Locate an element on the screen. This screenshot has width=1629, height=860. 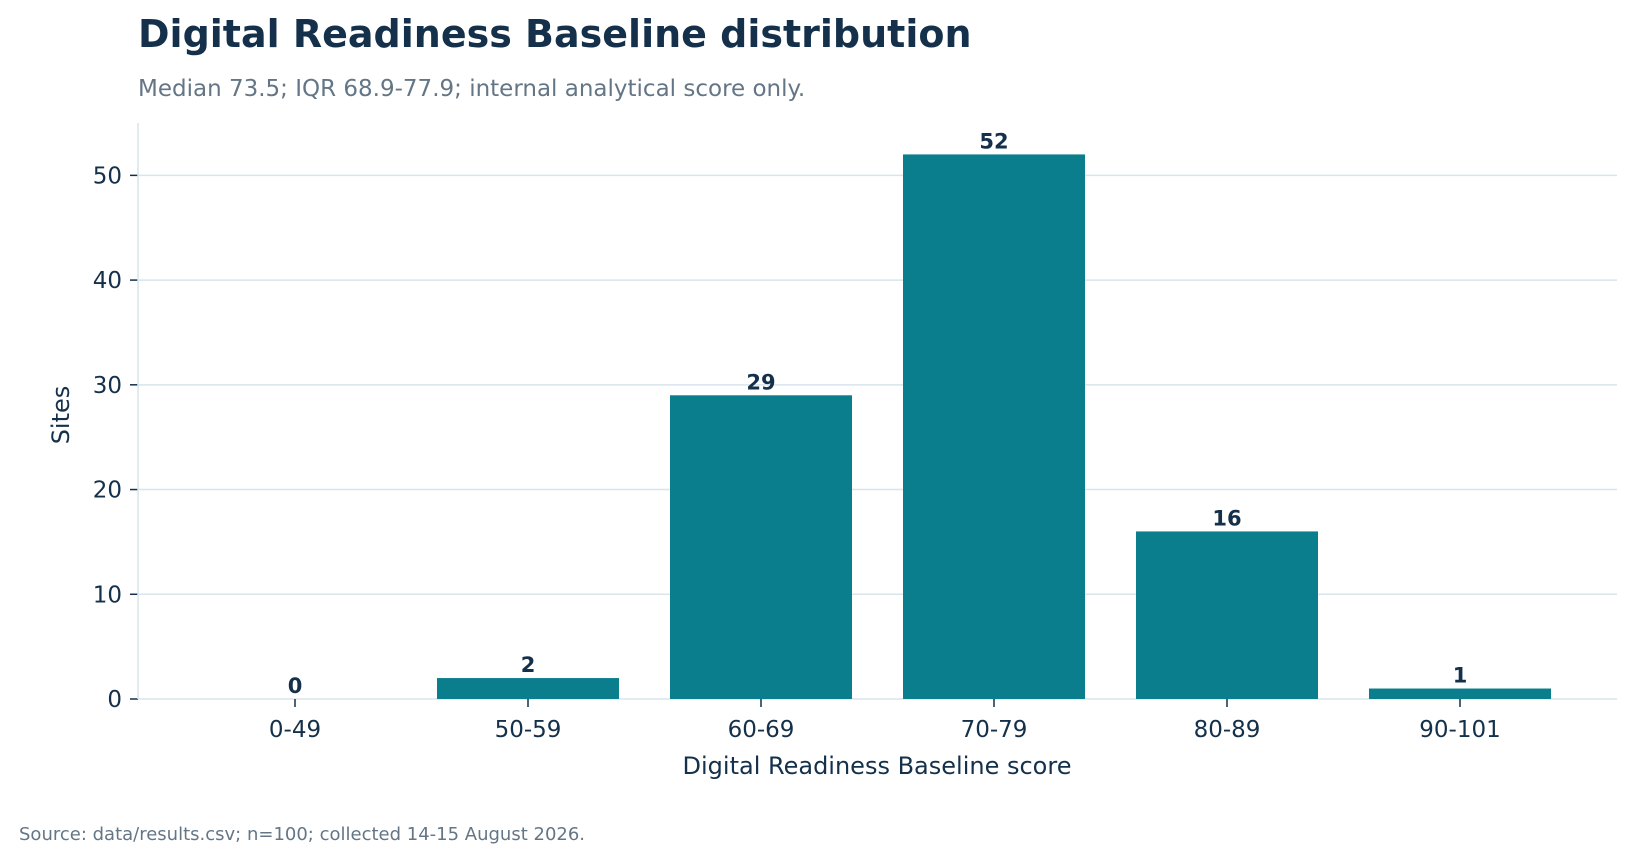
data-label: 52 is located at coordinates (993, 141).